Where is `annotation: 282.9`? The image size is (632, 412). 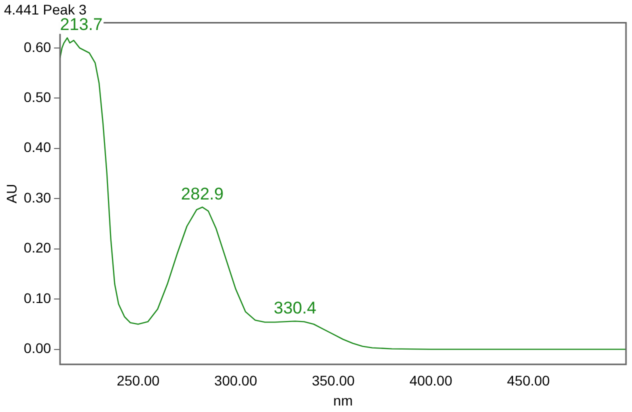 annotation: 282.9 is located at coordinates (202, 194).